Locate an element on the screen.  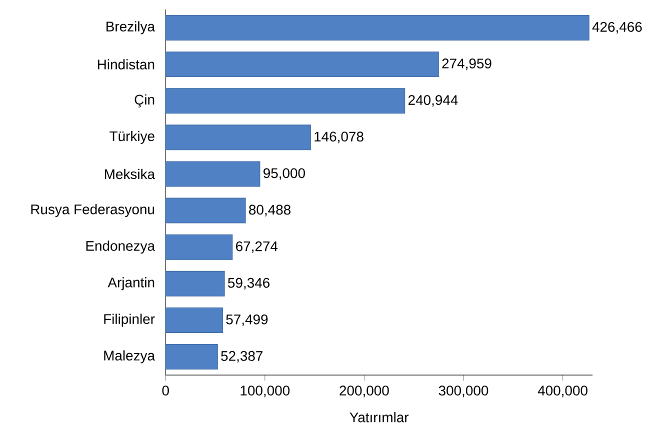
data-label: 426,466 is located at coordinates (617, 28).